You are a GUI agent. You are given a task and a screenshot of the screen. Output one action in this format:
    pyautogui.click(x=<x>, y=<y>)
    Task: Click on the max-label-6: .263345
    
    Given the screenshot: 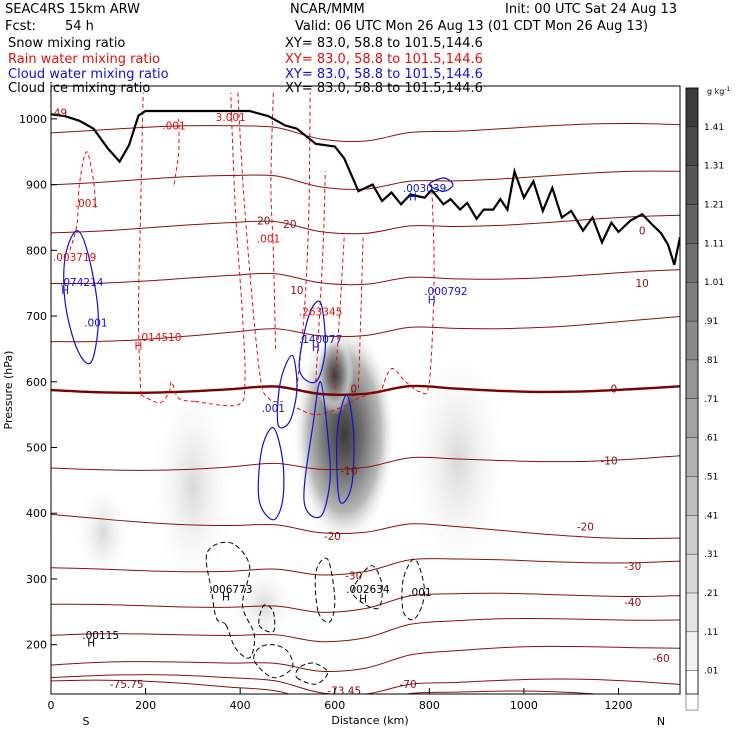 What is the action you would take?
    pyautogui.click(x=320, y=312)
    